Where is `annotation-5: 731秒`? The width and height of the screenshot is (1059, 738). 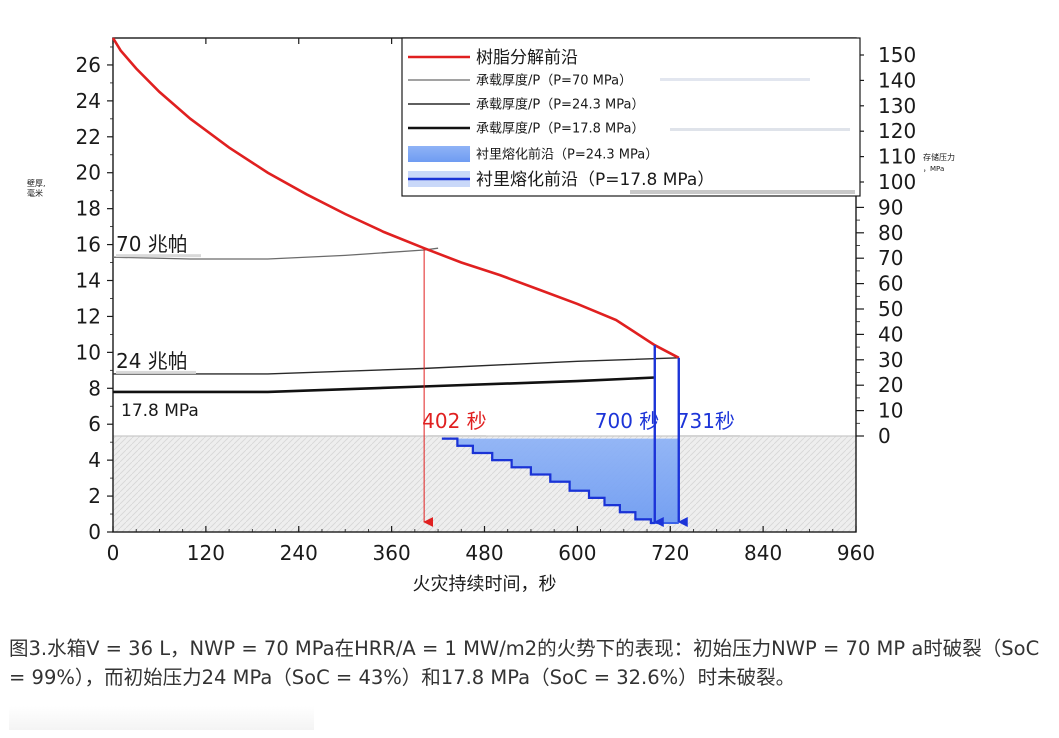
annotation-5: 731秒 is located at coordinates (706, 421).